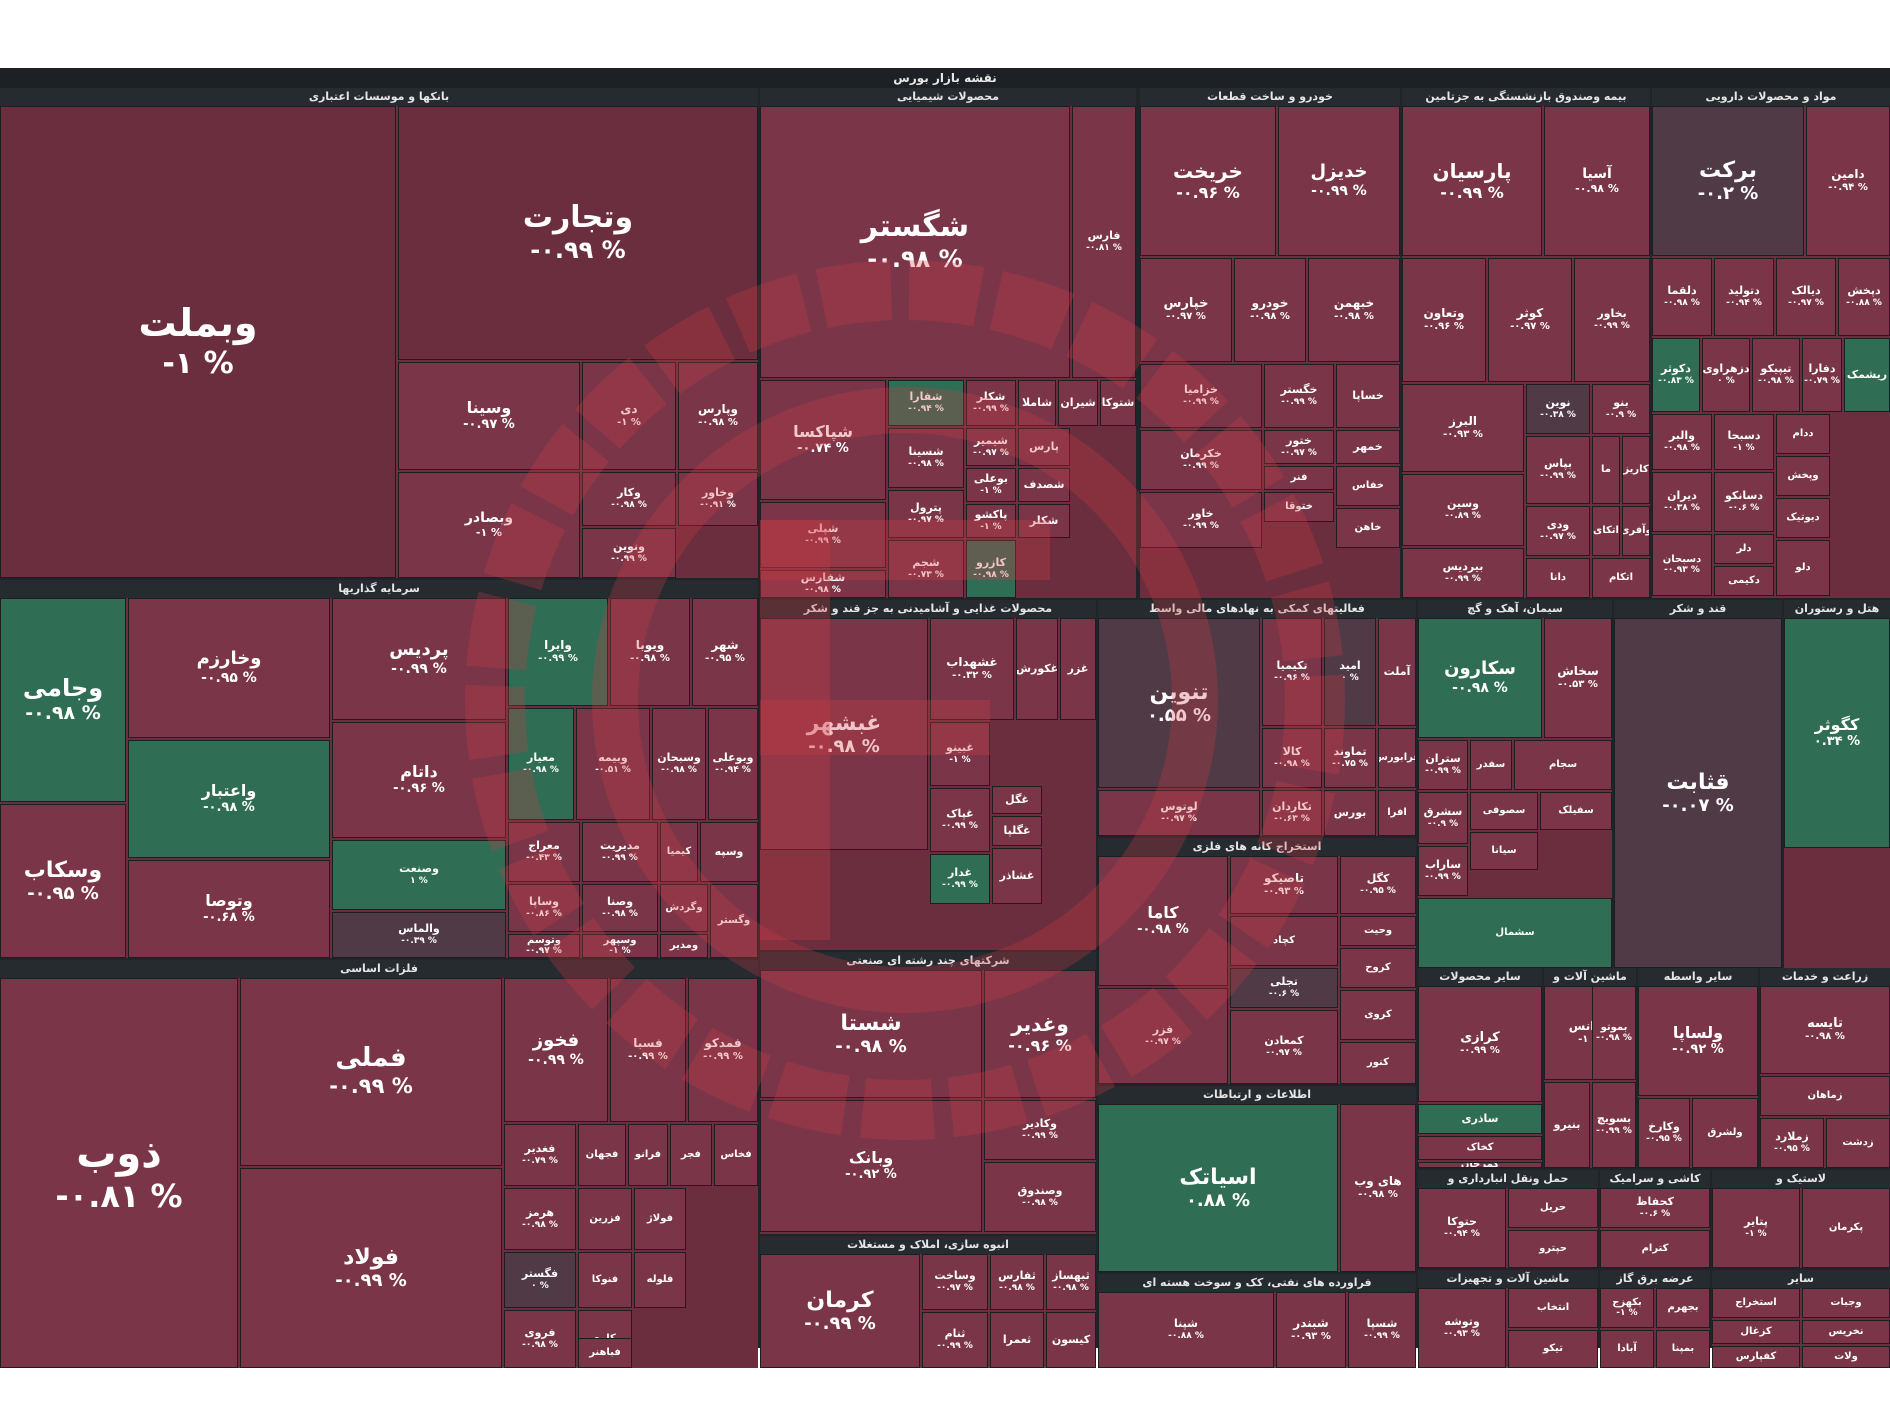  What do you see at coordinates (1756, 1357) in the screenshot?
I see `treemap-tile: کفپارس` at bounding box center [1756, 1357].